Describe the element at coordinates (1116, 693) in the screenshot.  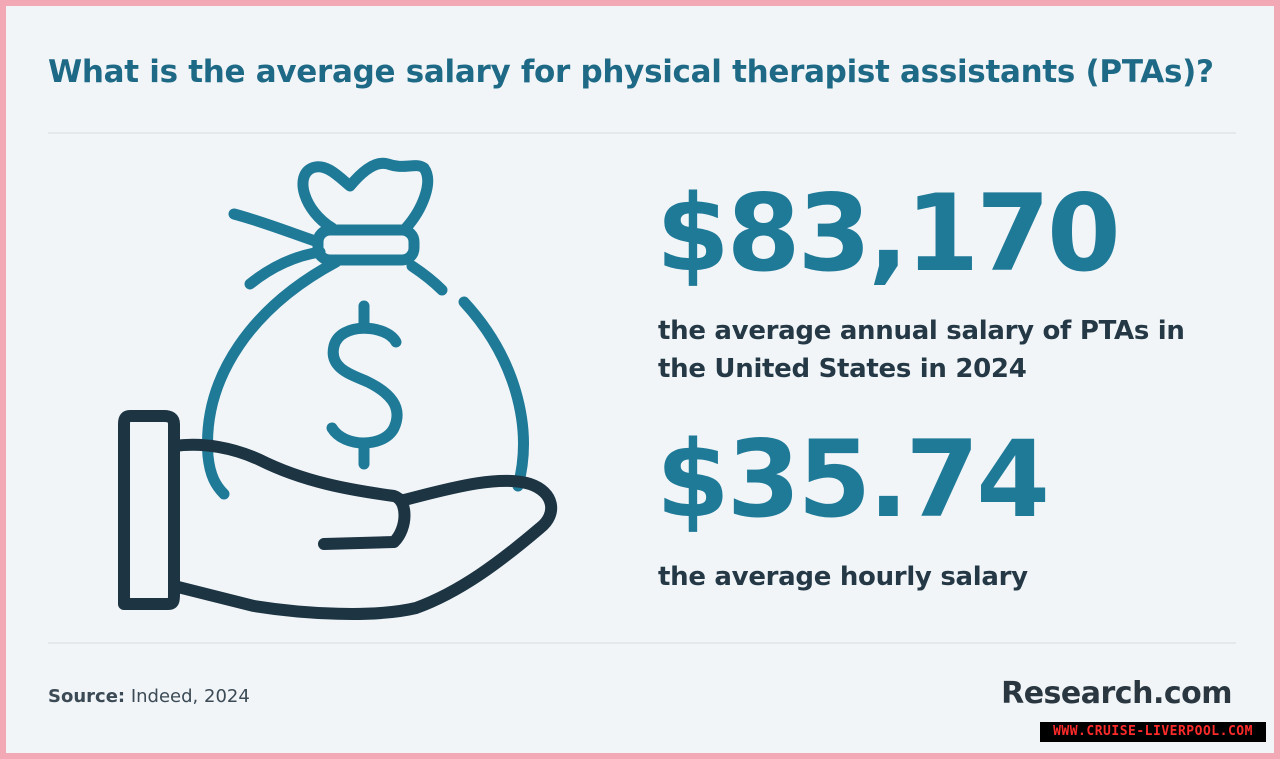
I see `brand-logo: Research.com` at that location.